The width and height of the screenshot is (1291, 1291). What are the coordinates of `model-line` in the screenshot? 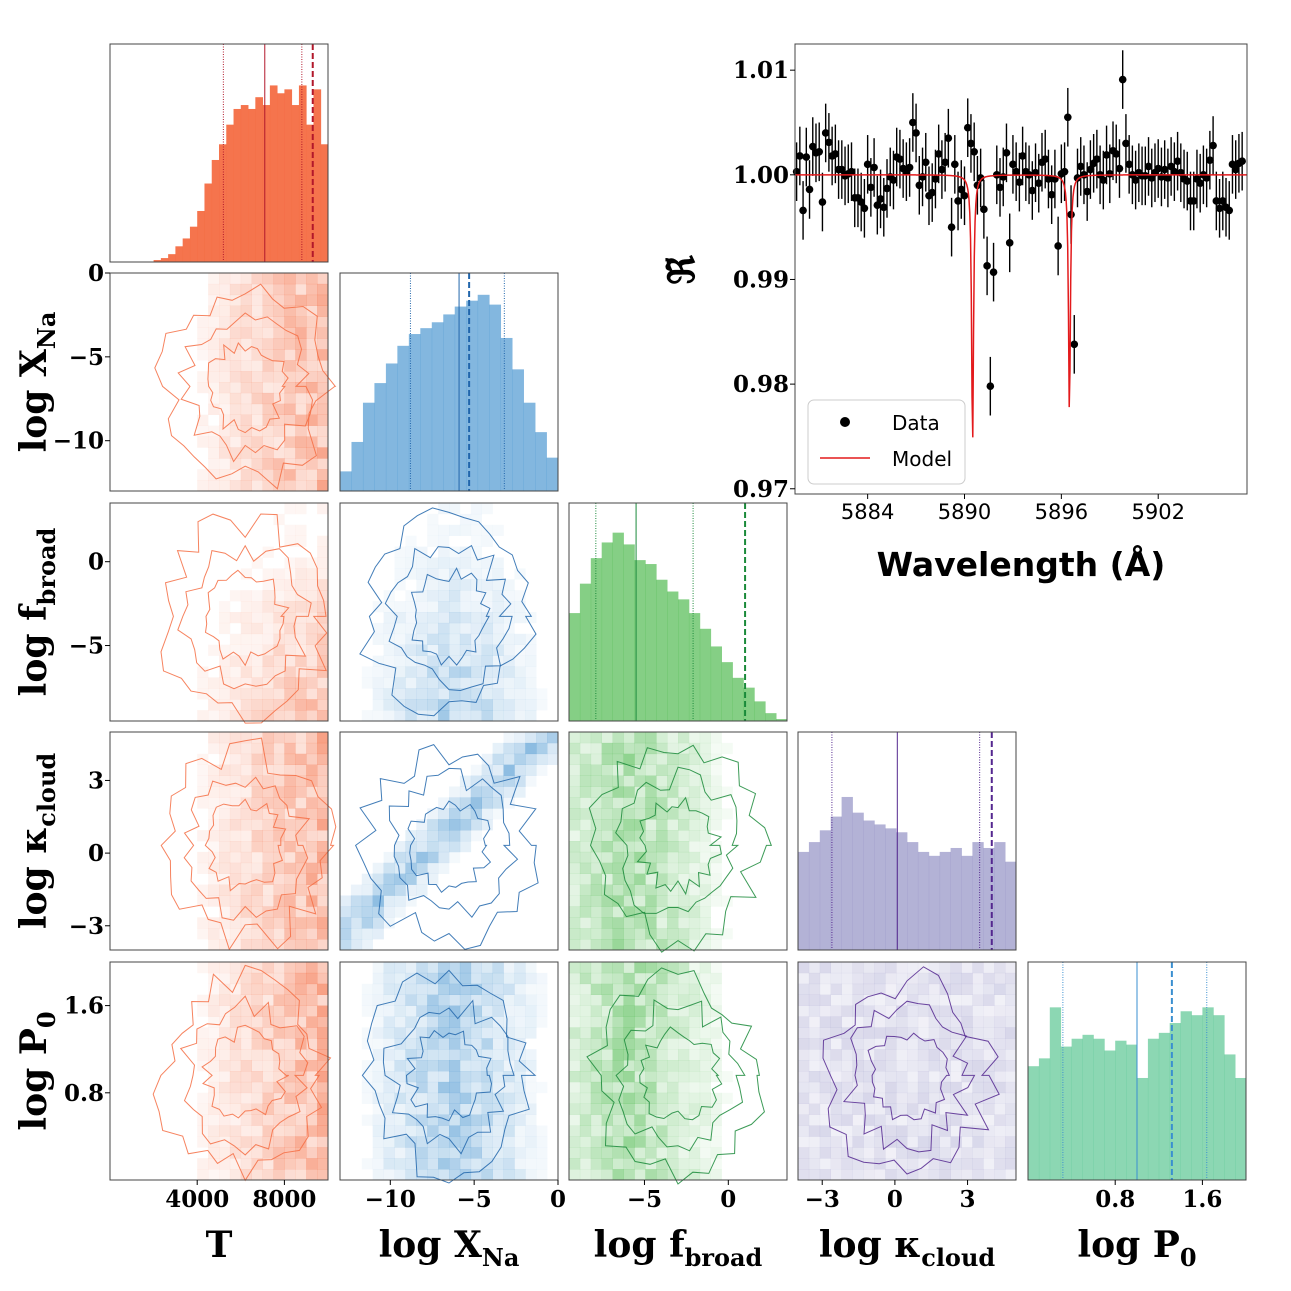 It's located at (1021, 306).